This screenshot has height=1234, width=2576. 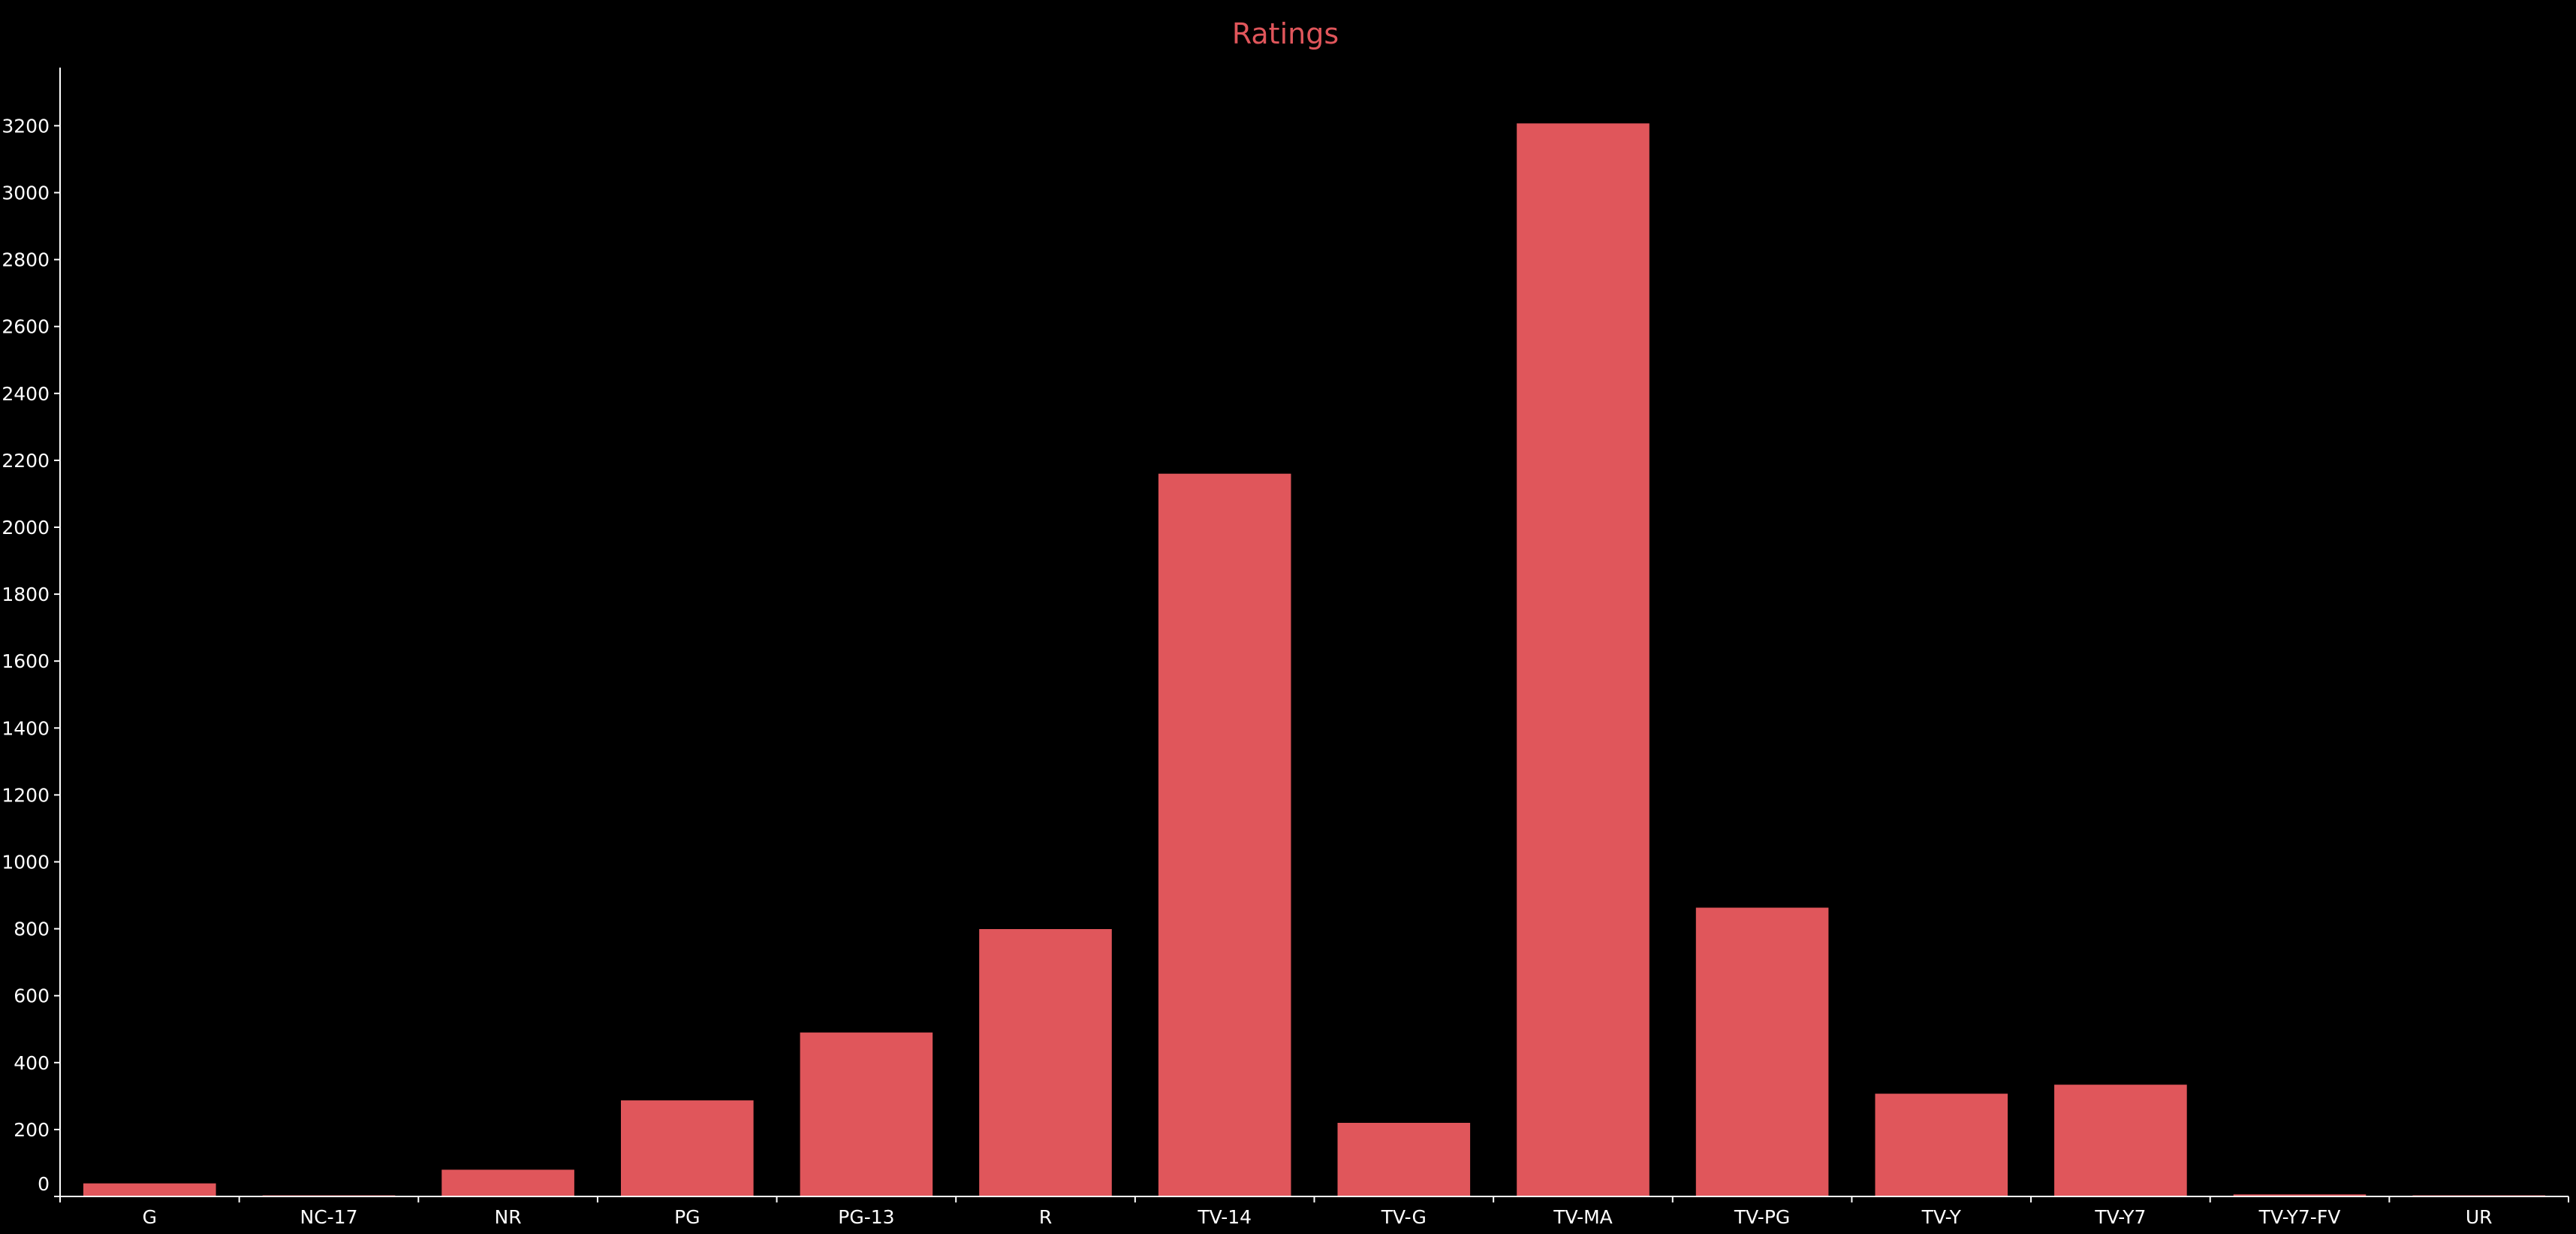 What do you see at coordinates (150, 1217) in the screenshot?
I see `x-tick-label: G` at bounding box center [150, 1217].